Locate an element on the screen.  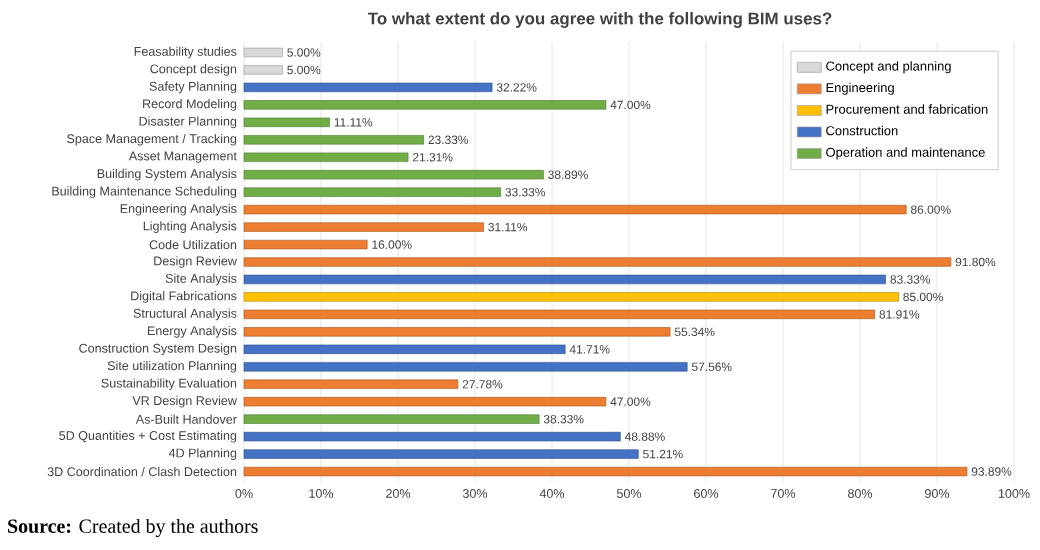
text: Source: Created by the authors is located at coordinates (133, 528).